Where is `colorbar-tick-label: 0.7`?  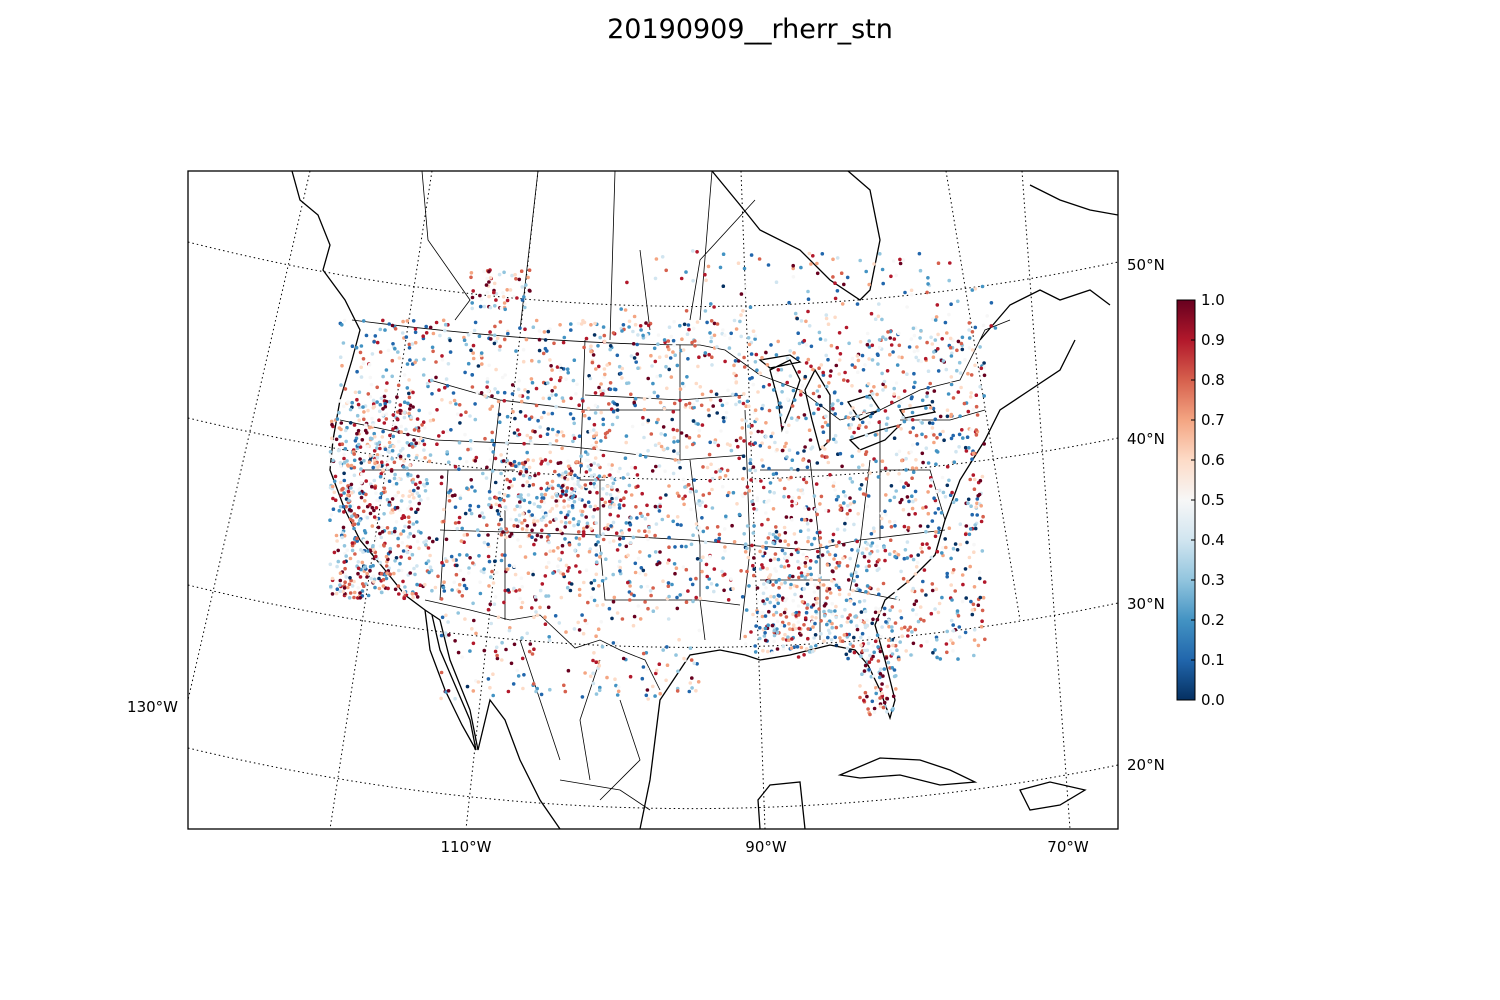
colorbar-tick-label: 0.7 is located at coordinates (1213, 420).